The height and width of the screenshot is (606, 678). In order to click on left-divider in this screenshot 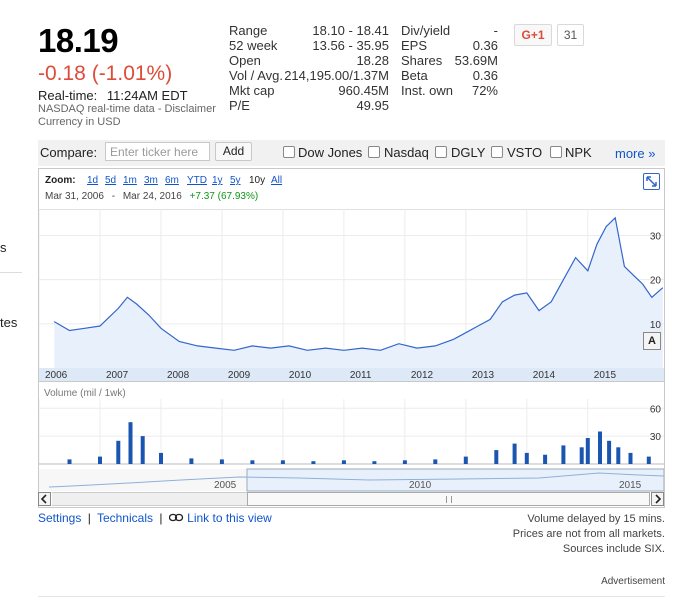, I will do `click(11, 272)`.